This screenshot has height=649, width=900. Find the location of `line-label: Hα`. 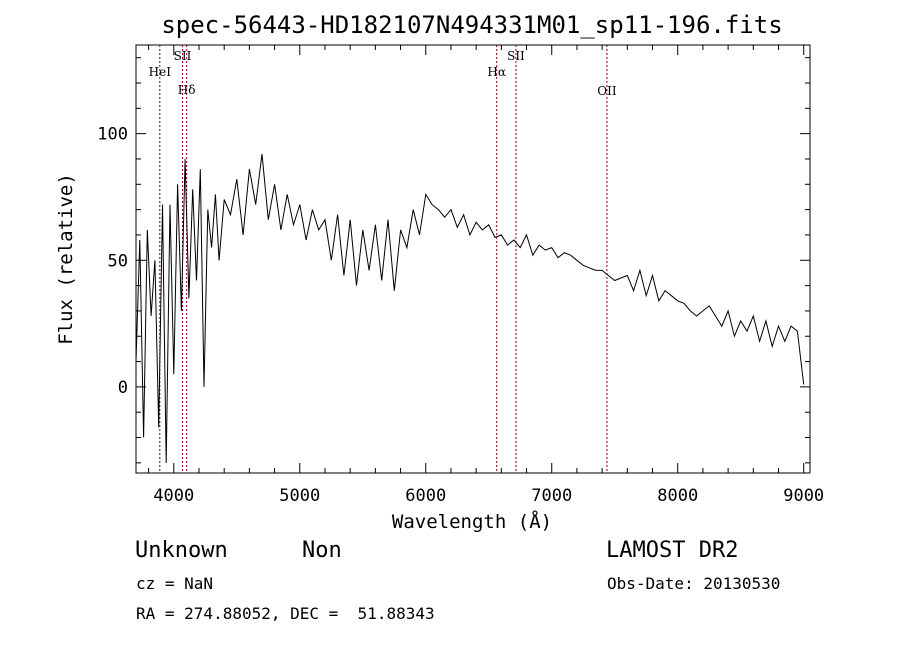

line-label: Hα is located at coordinates (496, 72).